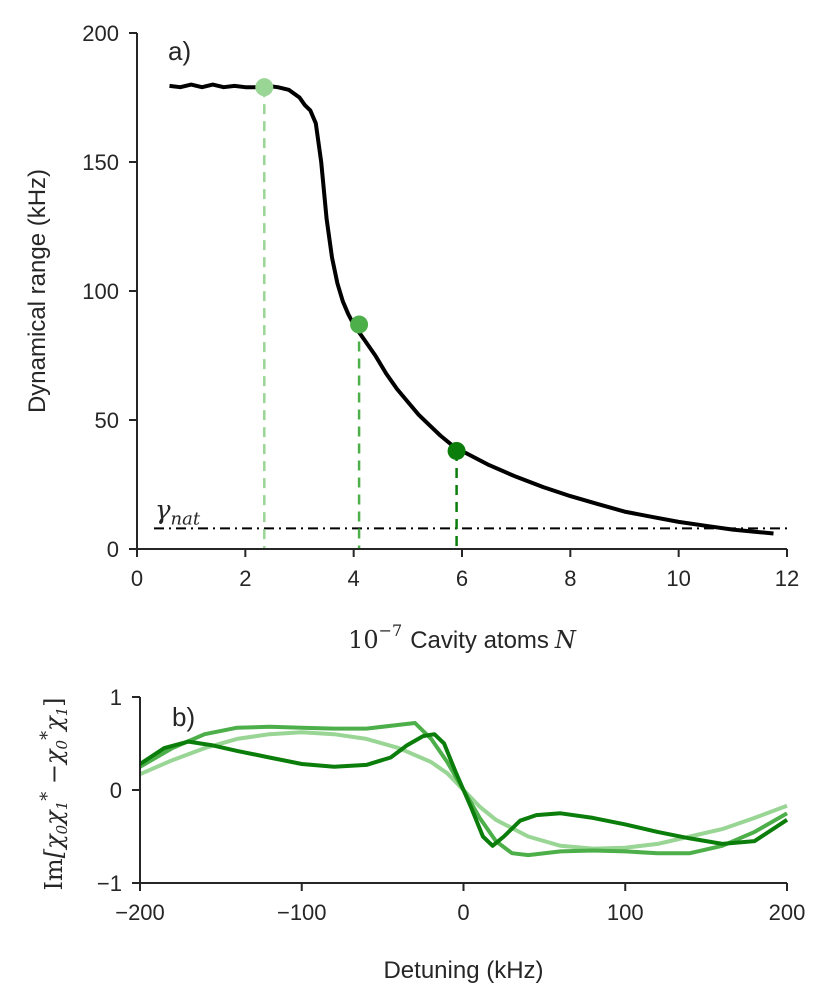 Image resolution: width=830 pixels, height=1004 pixels. Describe the element at coordinates (109, 883) in the screenshot. I see `b-y-tick-label: −1` at that location.